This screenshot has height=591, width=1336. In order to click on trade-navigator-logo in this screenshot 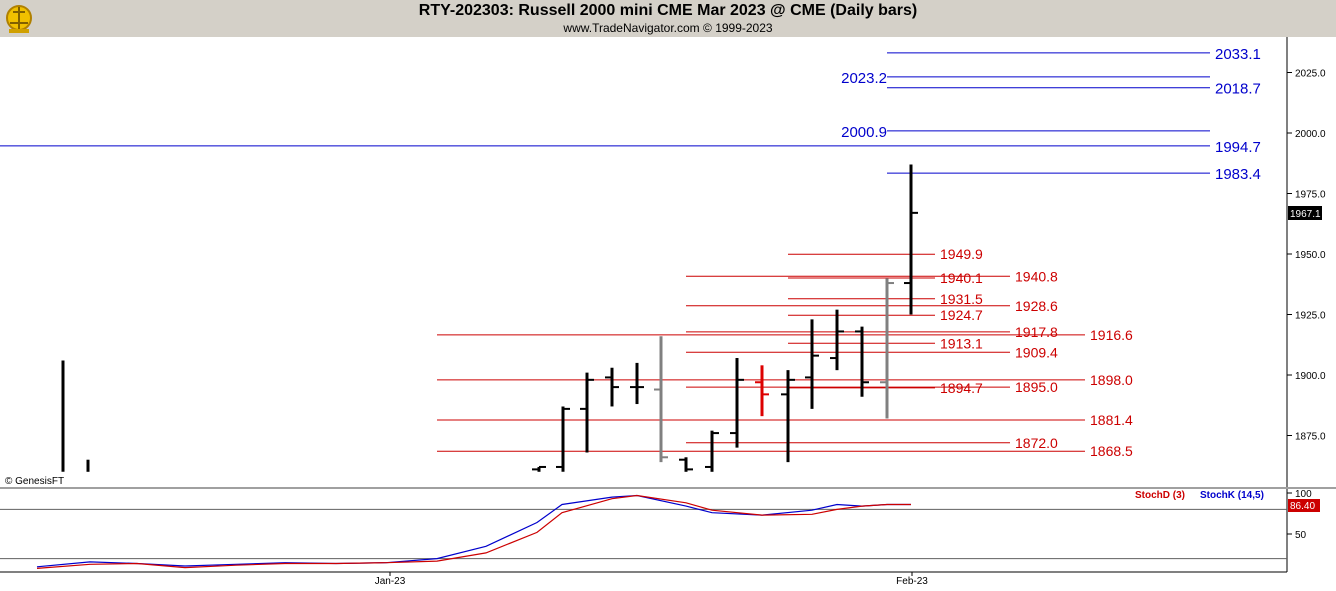, I will do `click(19, 19)`.